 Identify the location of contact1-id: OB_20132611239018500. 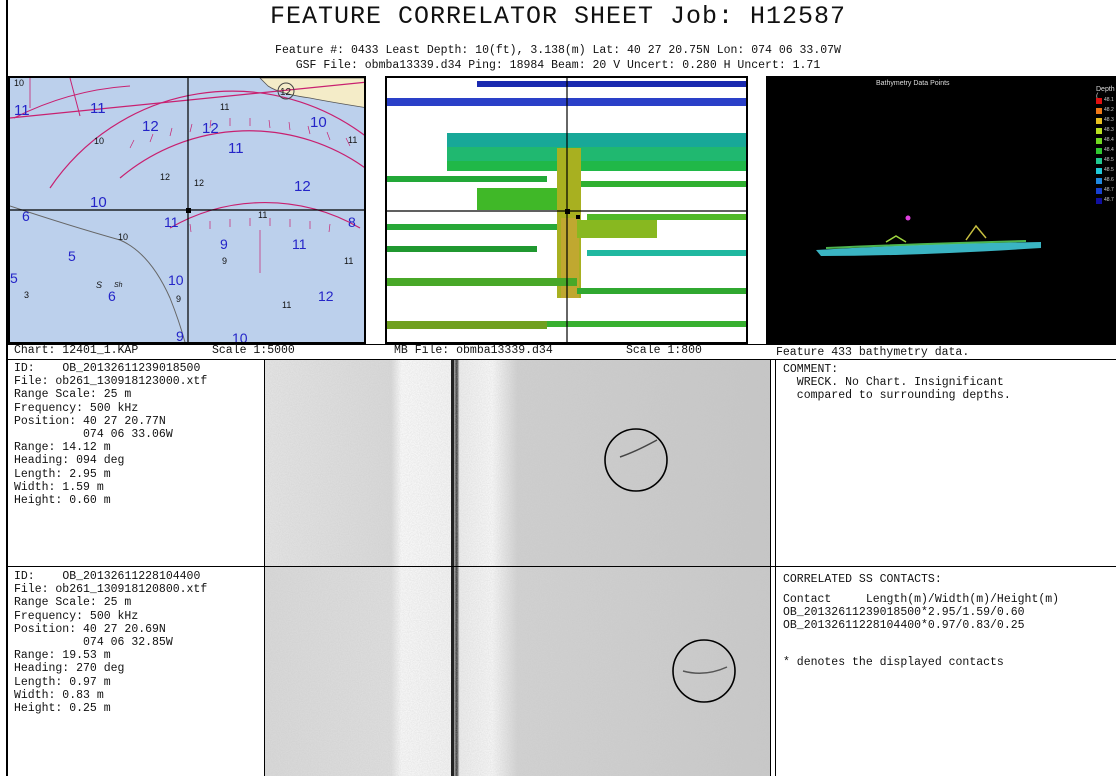
(131, 368).